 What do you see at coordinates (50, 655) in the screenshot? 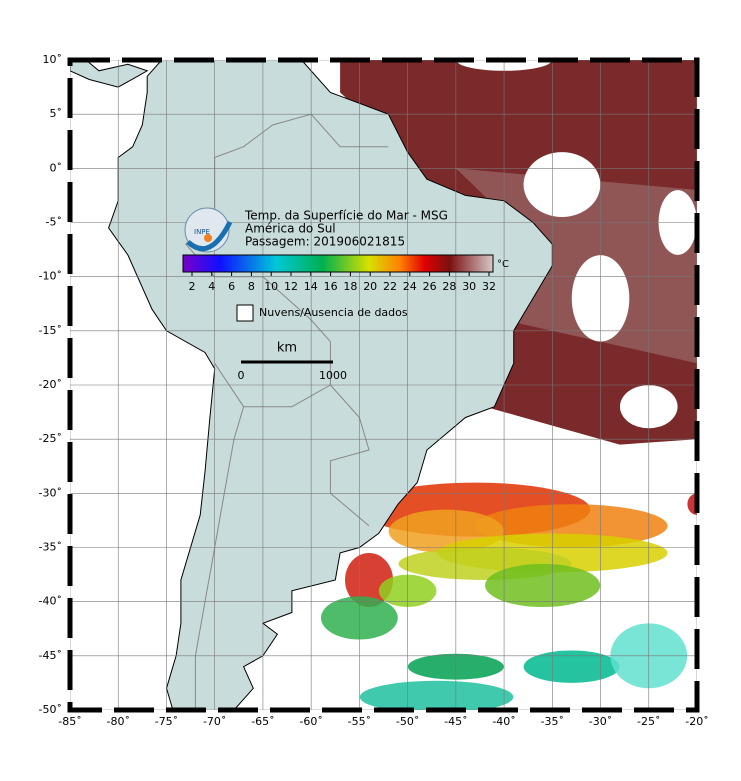
I see `y-tick-label: -45˚` at bounding box center [50, 655].